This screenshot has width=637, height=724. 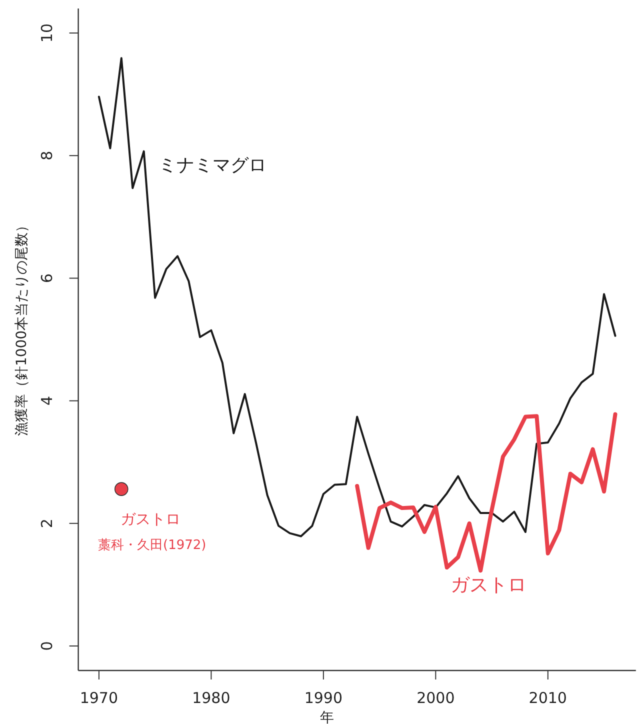 I want to click on x-axis-title: 年, so click(x=327, y=717).